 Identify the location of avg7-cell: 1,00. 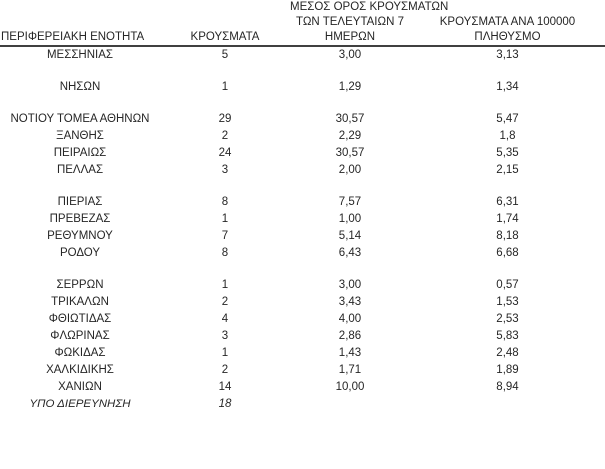
(350, 219).